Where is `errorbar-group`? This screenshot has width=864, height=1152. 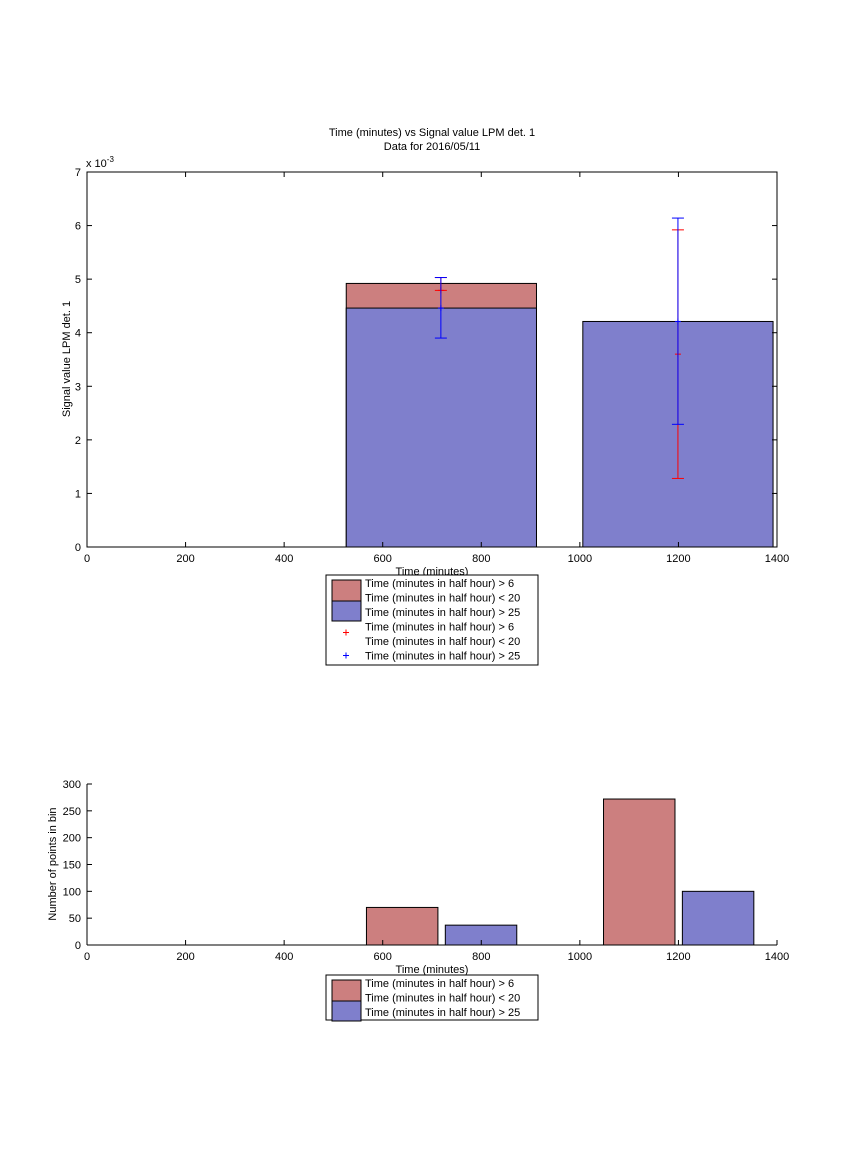
errorbar-group is located at coordinates (559, 348).